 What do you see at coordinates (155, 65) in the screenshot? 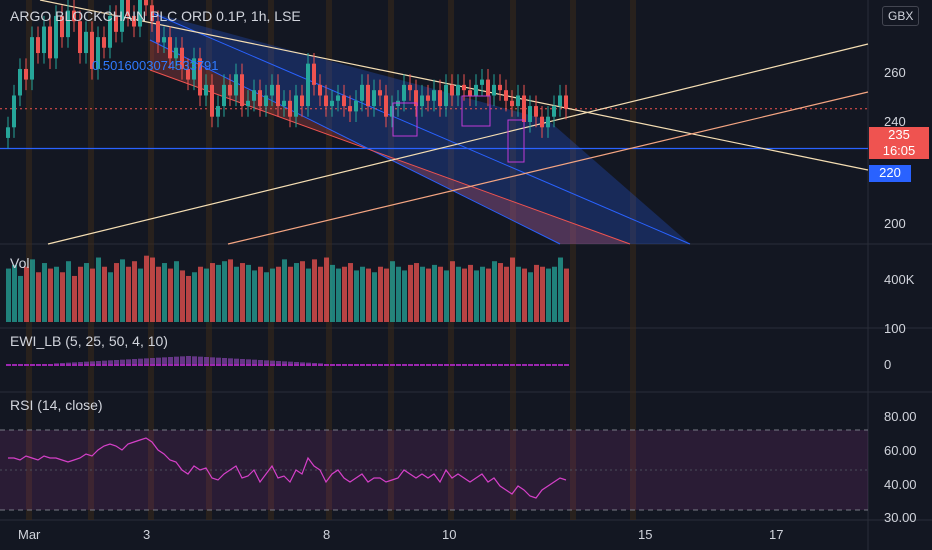
I see `fib-label: 0.5016003074533791` at bounding box center [155, 65].